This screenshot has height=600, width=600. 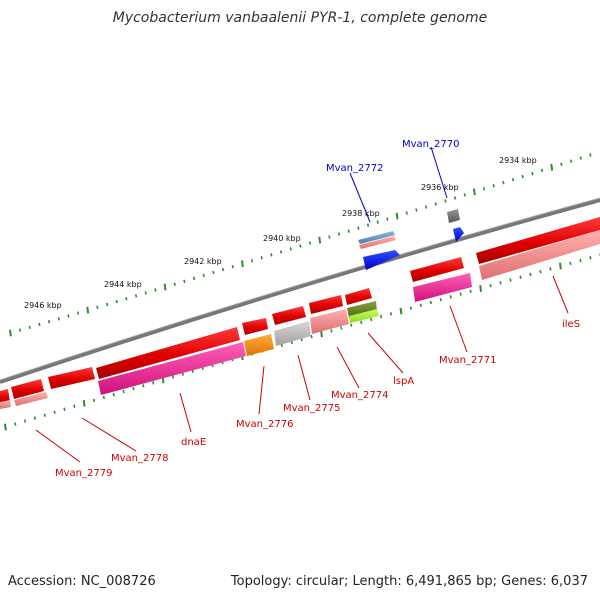 What do you see at coordinates (5, 404) in the screenshot?
I see `edge-product-bar` at bounding box center [5, 404].